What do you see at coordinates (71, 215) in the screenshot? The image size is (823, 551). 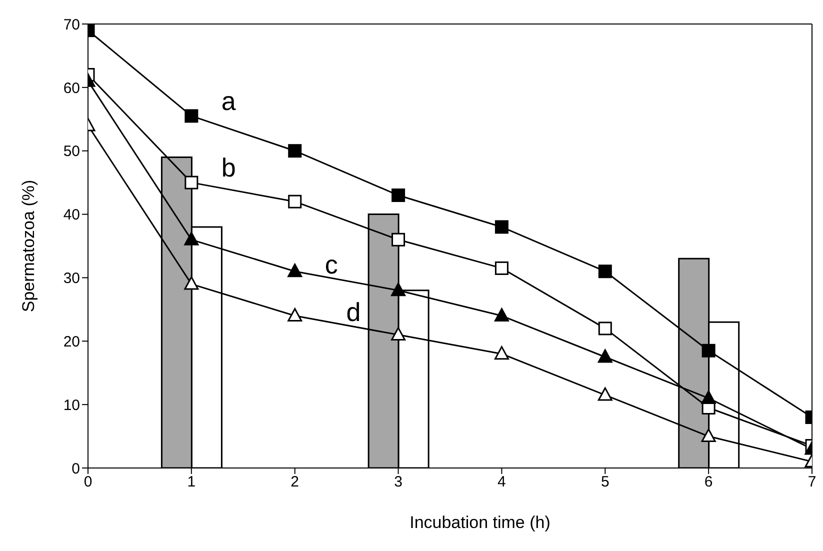 I see `y-tick-label: 40` at bounding box center [71, 215].